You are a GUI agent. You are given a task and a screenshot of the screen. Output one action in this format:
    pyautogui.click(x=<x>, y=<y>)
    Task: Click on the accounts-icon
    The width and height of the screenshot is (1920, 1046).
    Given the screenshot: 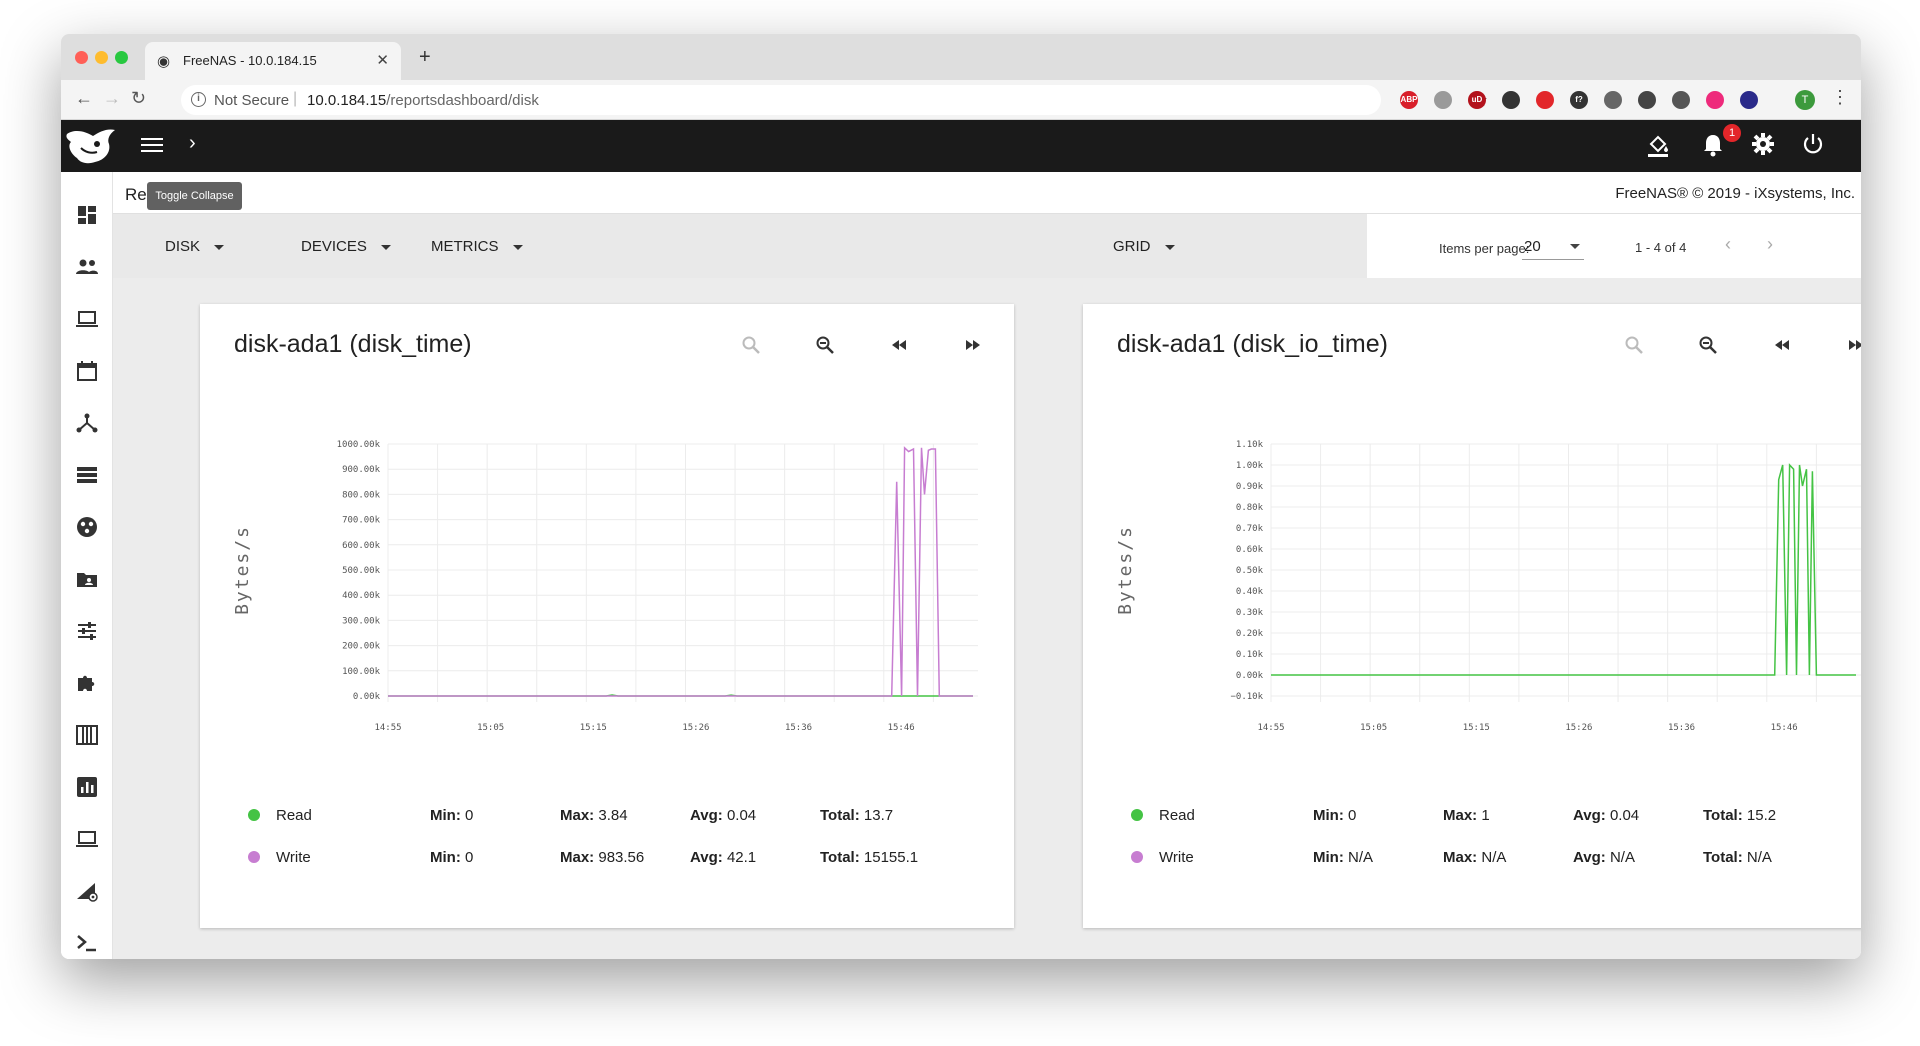 What is the action you would take?
    pyautogui.click(x=87, y=267)
    